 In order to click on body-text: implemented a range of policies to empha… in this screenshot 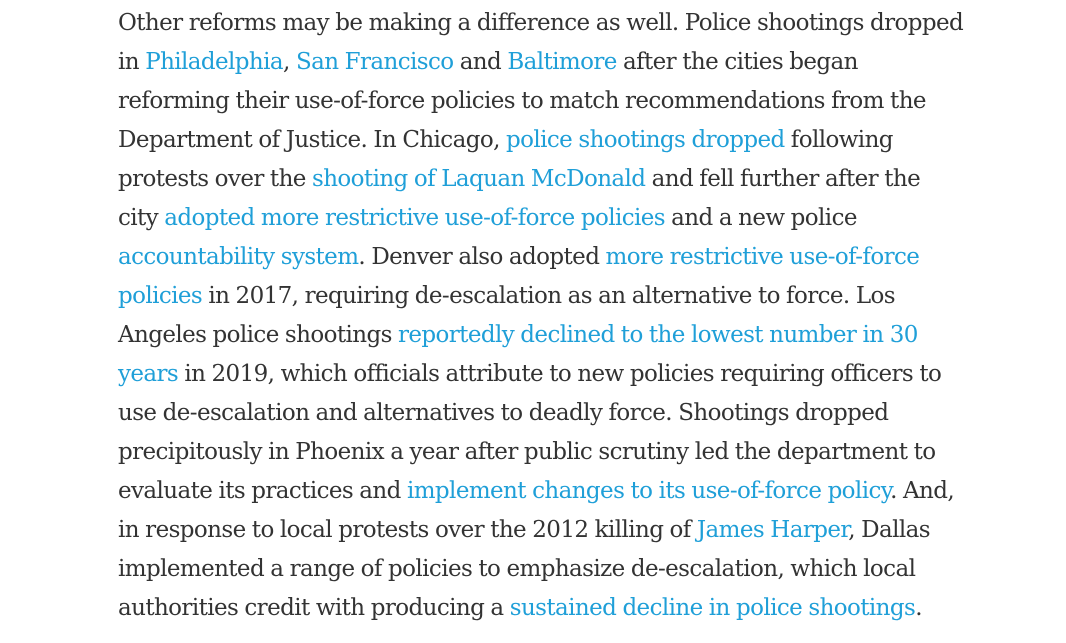, I will do `click(517, 569)`.